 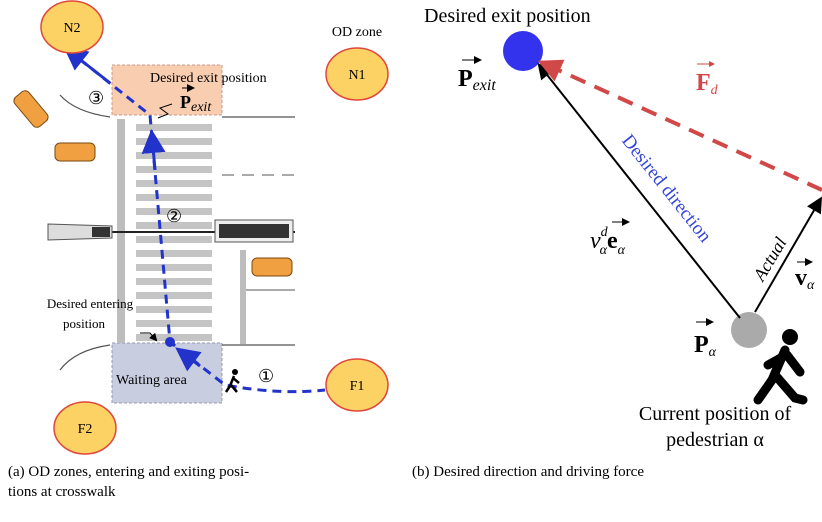 What do you see at coordinates (770, 259) in the screenshot?
I see `actual-label: Actual` at bounding box center [770, 259].